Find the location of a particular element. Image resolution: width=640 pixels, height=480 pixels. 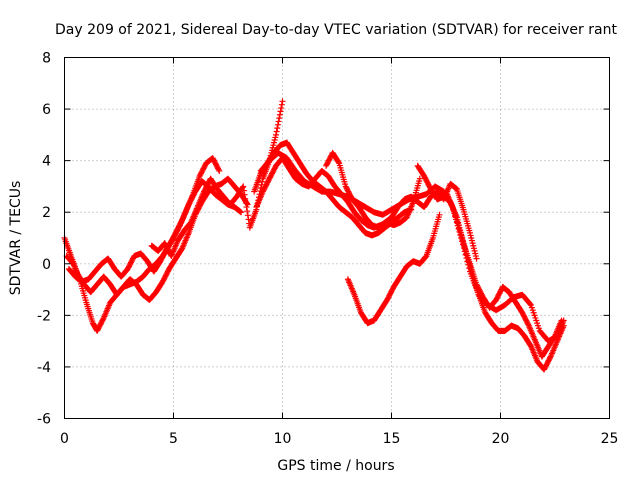

y-tick-label: 0 is located at coordinates (46, 265).